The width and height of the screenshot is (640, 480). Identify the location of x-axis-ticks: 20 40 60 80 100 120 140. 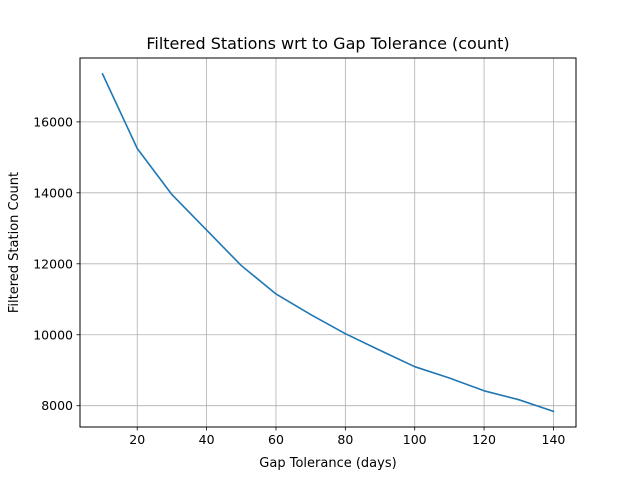
(347, 437).